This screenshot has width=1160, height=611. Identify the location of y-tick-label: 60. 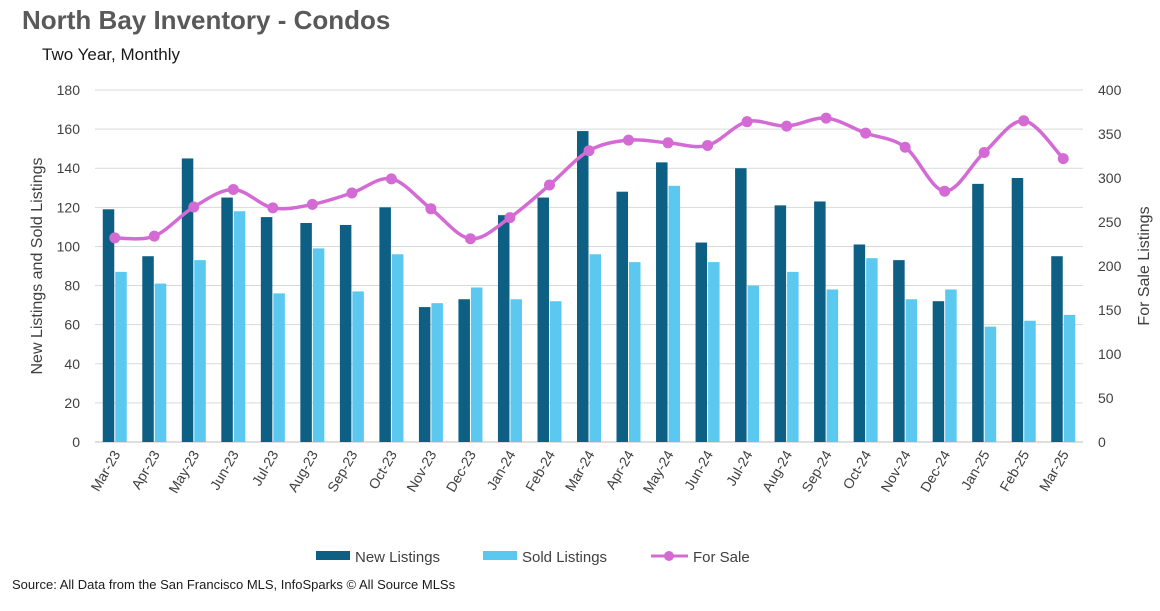
(72, 325).